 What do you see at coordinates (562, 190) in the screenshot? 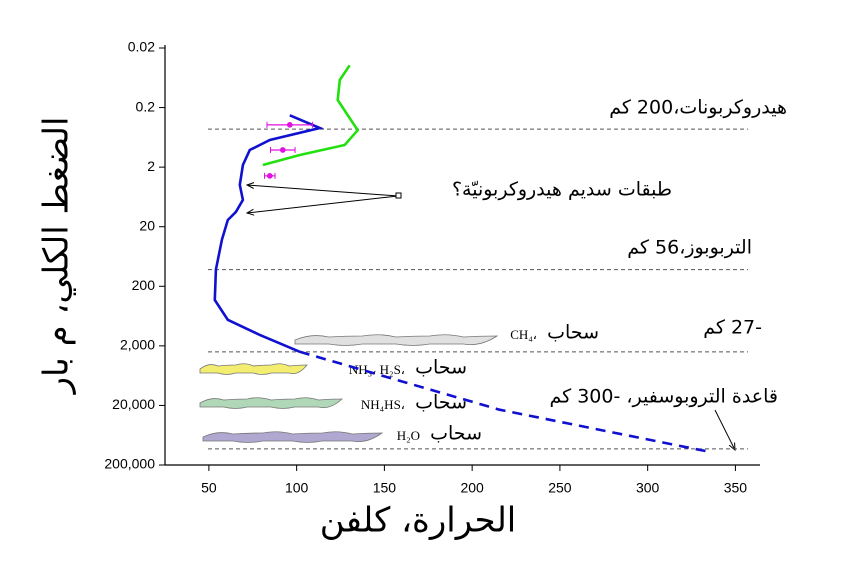
I see `nebula-note: طبقات سديم هيدروكربونيّة؟` at bounding box center [562, 190].